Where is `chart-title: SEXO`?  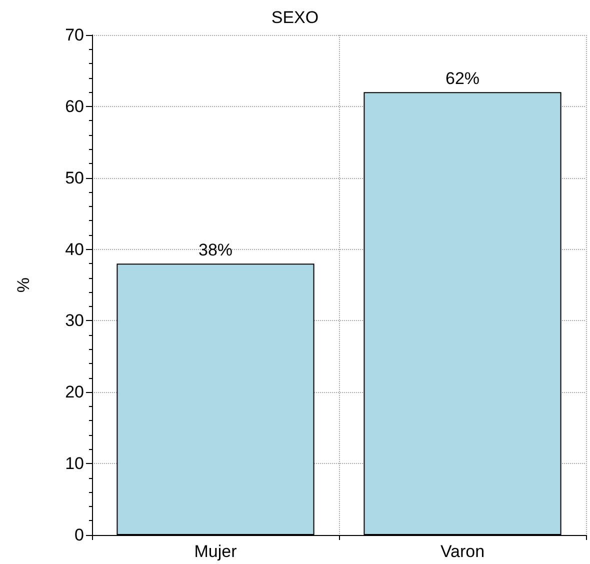 chart-title: SEXO is located at coordinates (295, 17).